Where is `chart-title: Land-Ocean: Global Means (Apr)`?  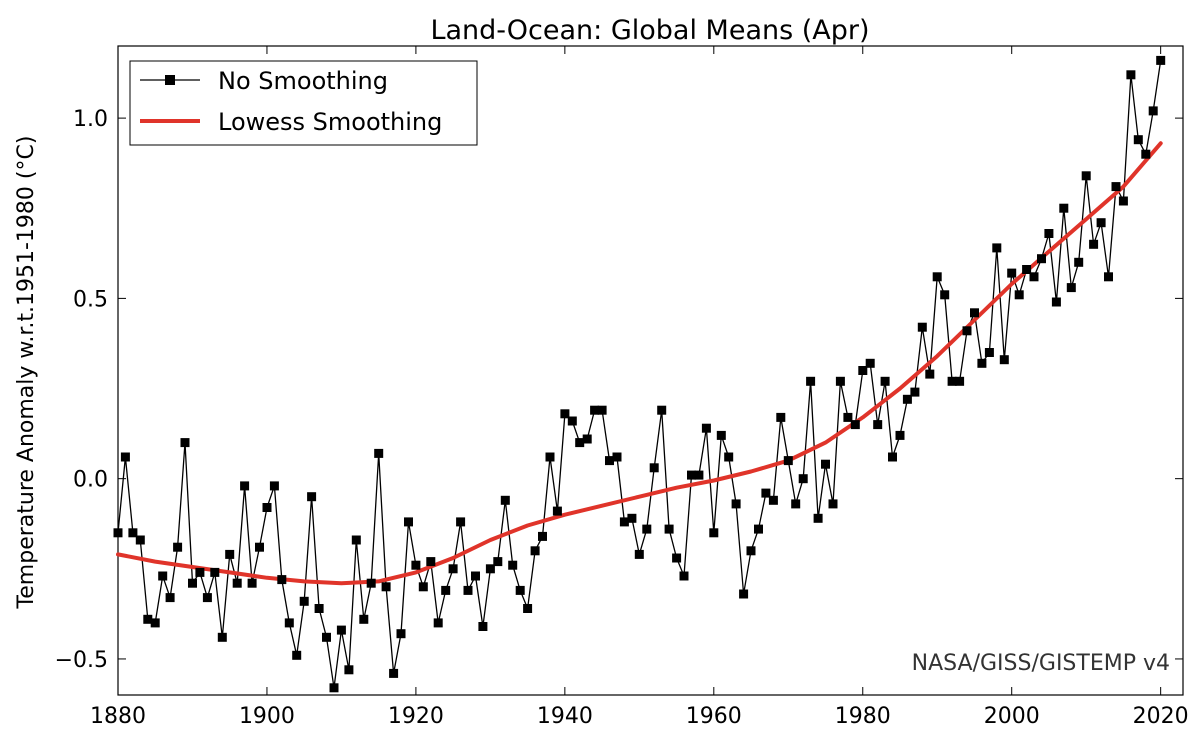
chart-title: Land-Ocean: Global Means (Apr) is located at coordinates (649, 30).